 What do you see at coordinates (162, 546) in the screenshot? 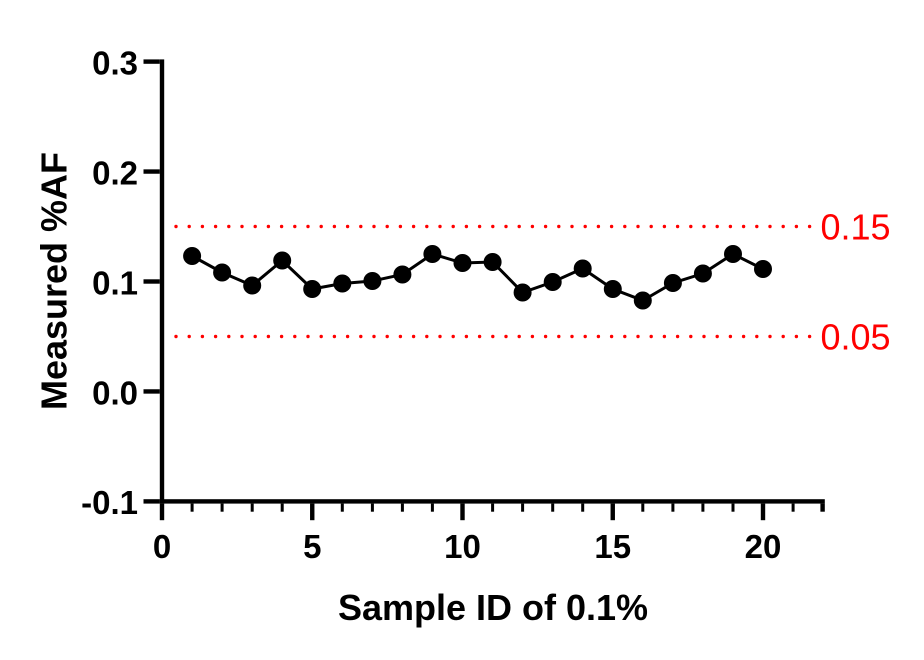
I see `svg-text: 0` at bounding box center [162, 546].